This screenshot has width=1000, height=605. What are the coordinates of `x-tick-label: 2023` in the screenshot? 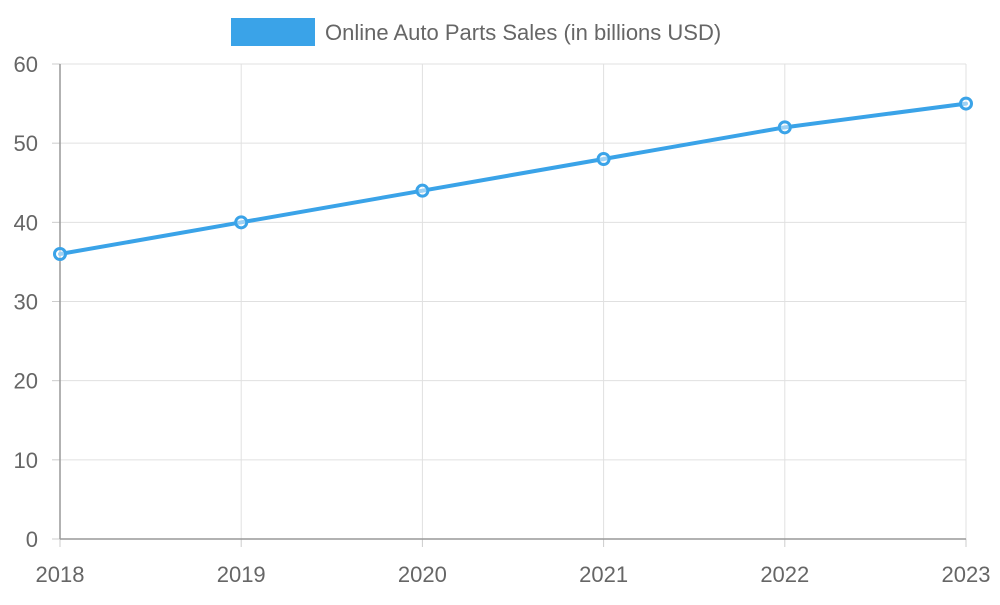 It's located at (966, 574).